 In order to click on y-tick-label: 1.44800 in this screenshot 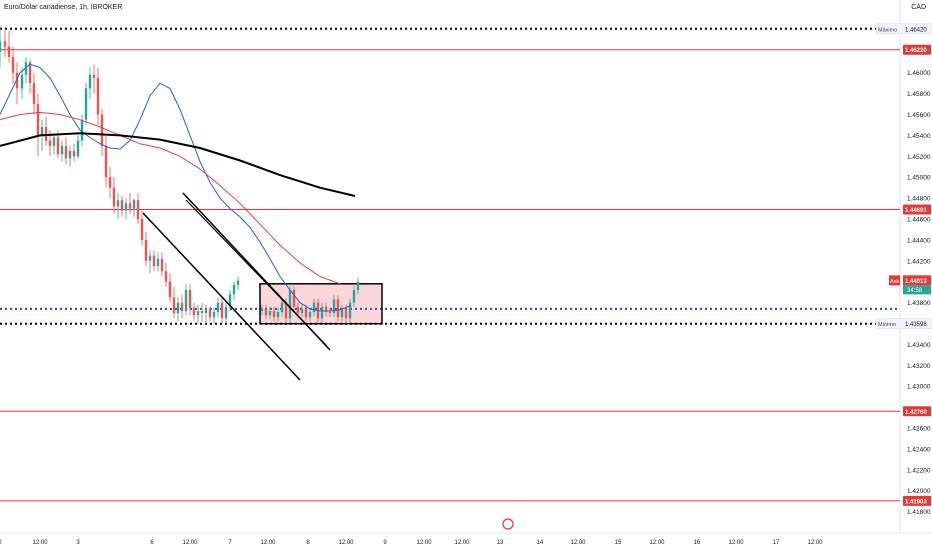, I will do `click(919, 199)`.